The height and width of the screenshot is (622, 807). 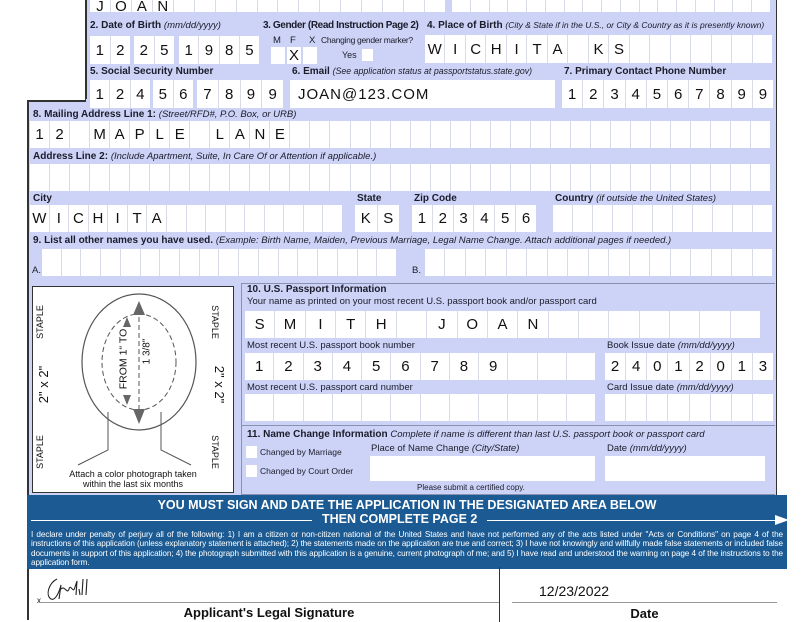 I want to click on char-cell: E, so click(x=180, y=134).